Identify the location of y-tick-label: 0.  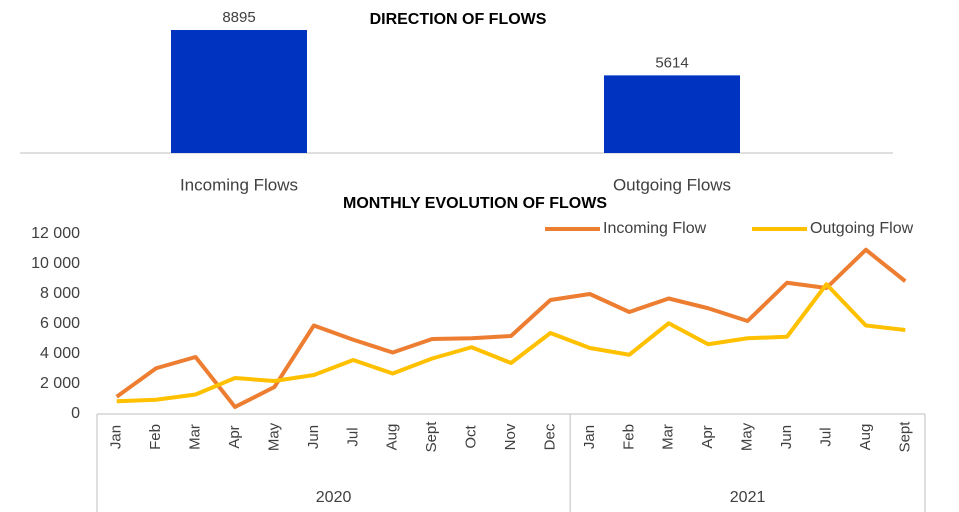
(75, 413).